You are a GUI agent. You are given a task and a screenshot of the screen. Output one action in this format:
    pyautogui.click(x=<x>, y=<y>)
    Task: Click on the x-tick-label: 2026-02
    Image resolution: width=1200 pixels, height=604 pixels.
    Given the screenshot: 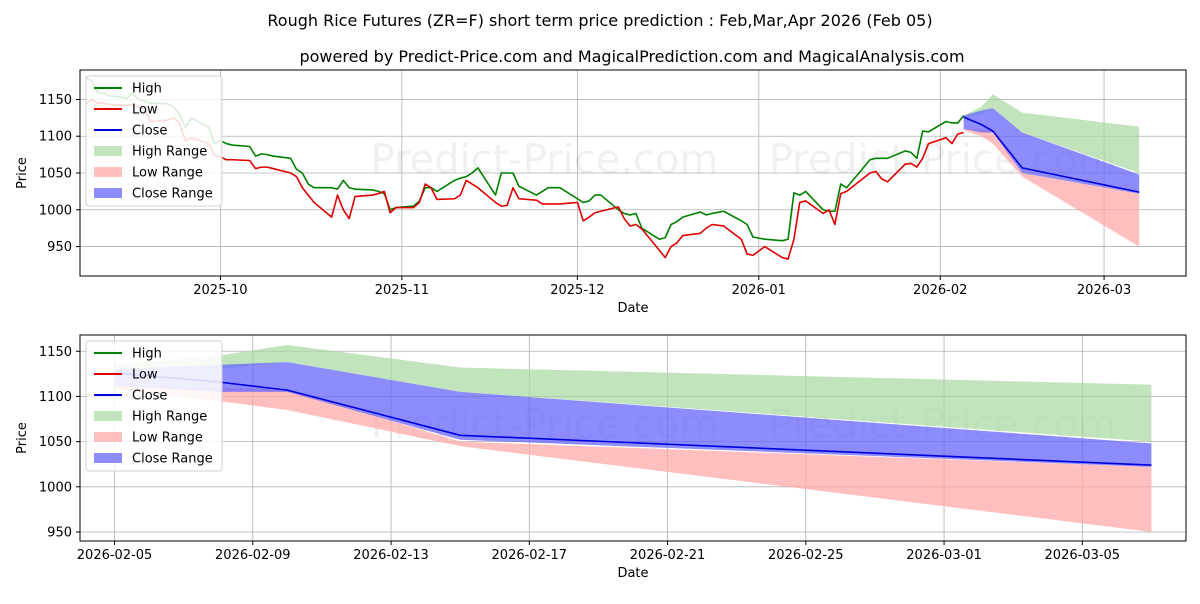 What is the action you would take?
    pyautogui.click(x=940, y=290)
    